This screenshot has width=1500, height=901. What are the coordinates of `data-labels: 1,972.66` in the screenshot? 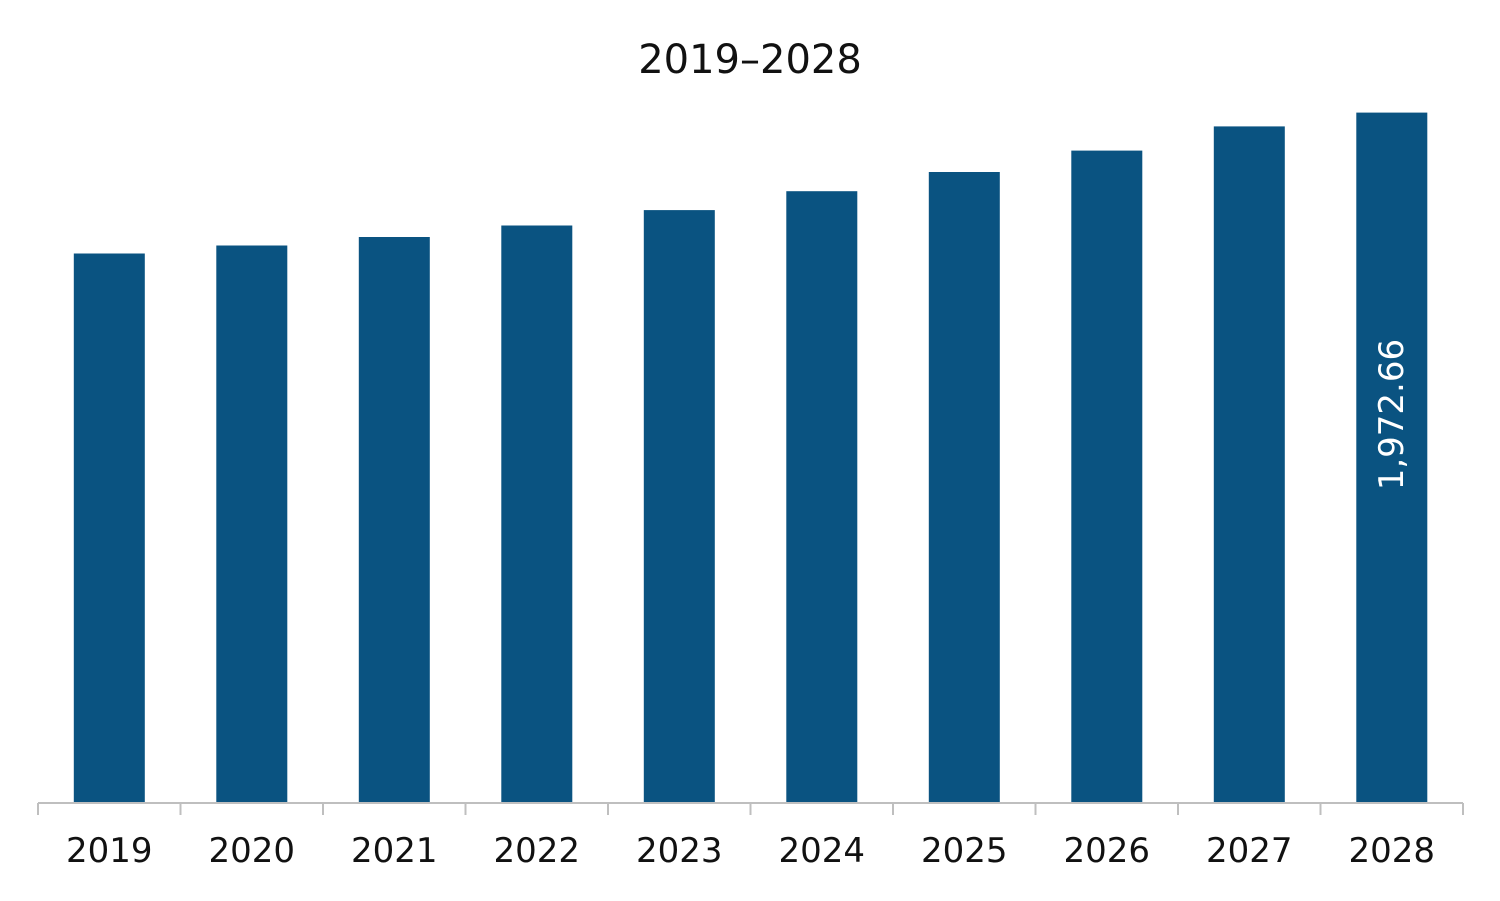 It's located at (1392, 414).